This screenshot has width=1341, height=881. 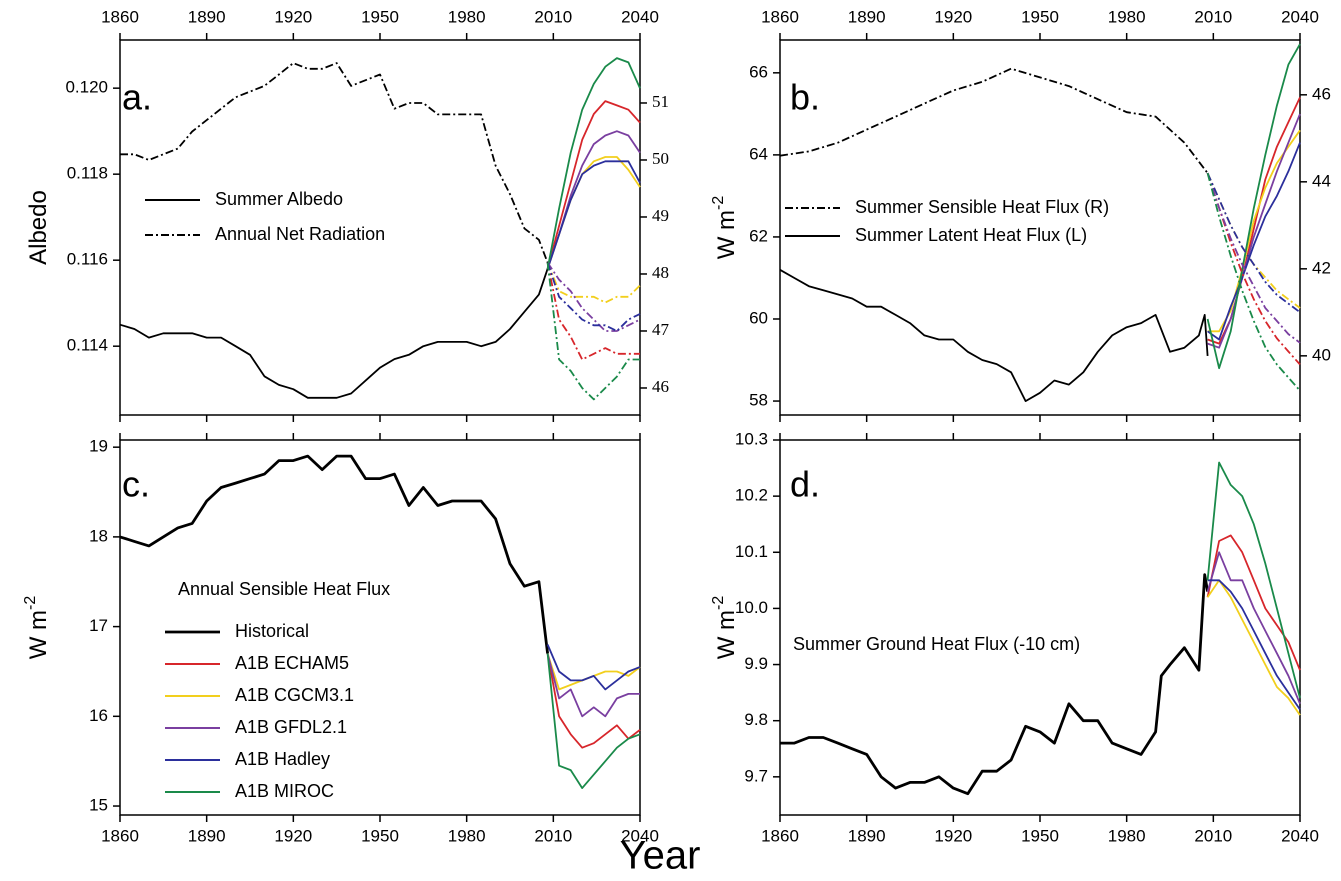 I want to click on y-tick-label: 0.116, so click(x=87, y=259).